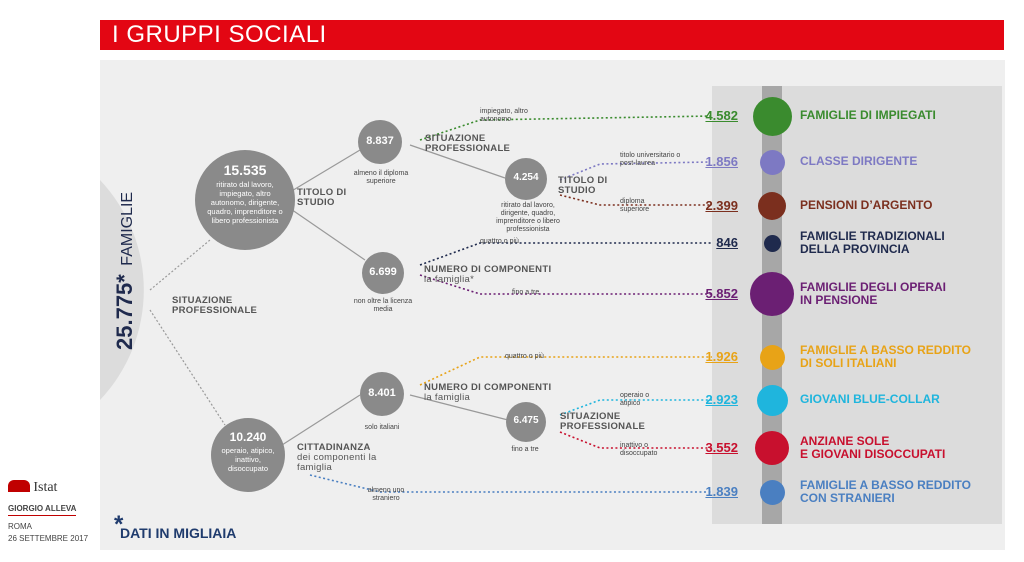  I want to click on group-name: FAMIGLIE DEGLI OPERAI IN PENSIONE, so click(873, 294).